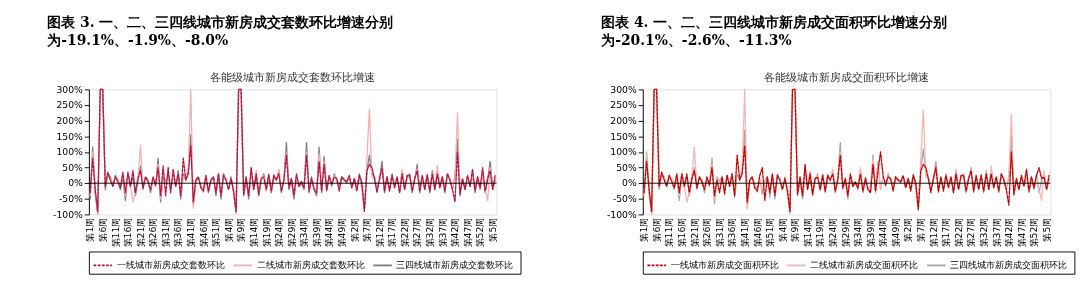 This screenshot has height=295, width=1080. I want to click on legend-label: 一线城市新房成交面积环比, so click(724, 265).